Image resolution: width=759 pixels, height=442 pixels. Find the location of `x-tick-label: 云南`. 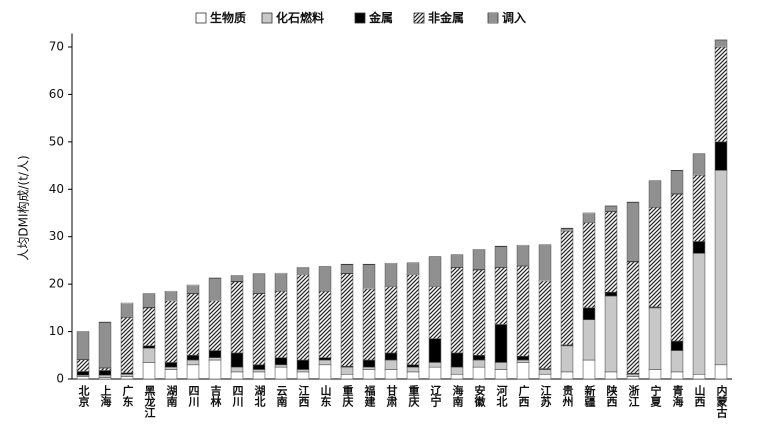

x-tick-label: 云南 is located at coordinates (281, 396).